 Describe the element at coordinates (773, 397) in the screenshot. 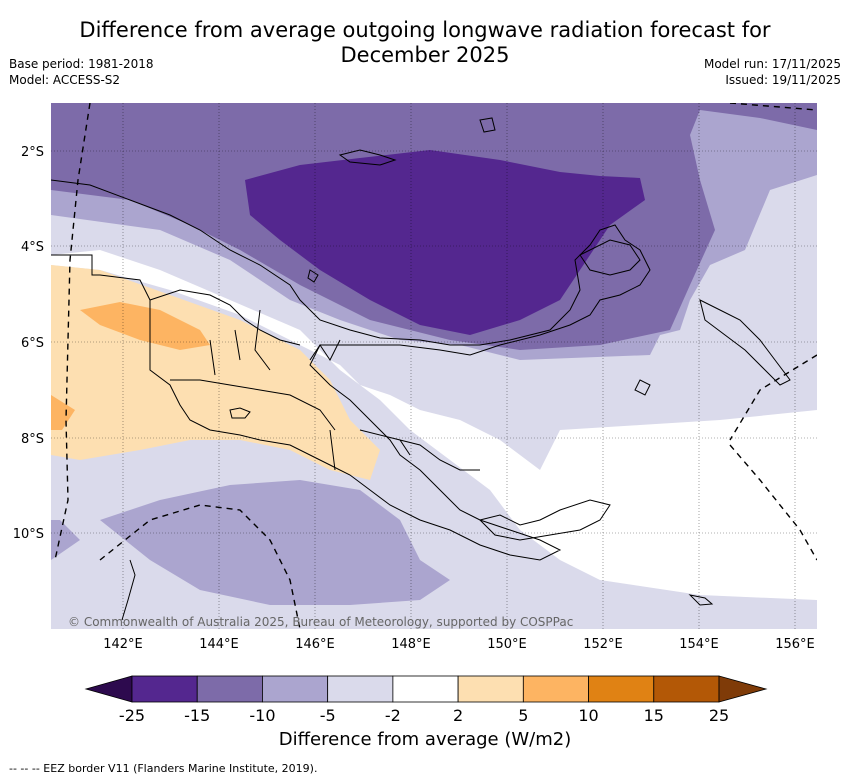

I see `eez-border-east` at that location.